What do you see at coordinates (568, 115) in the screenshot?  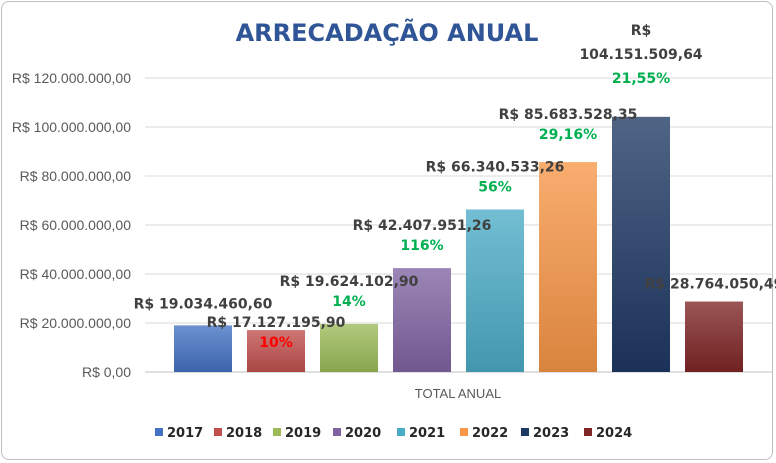 I see `value-label-2022: R$ 85.683.528,35` at bounding box center [568, 115].